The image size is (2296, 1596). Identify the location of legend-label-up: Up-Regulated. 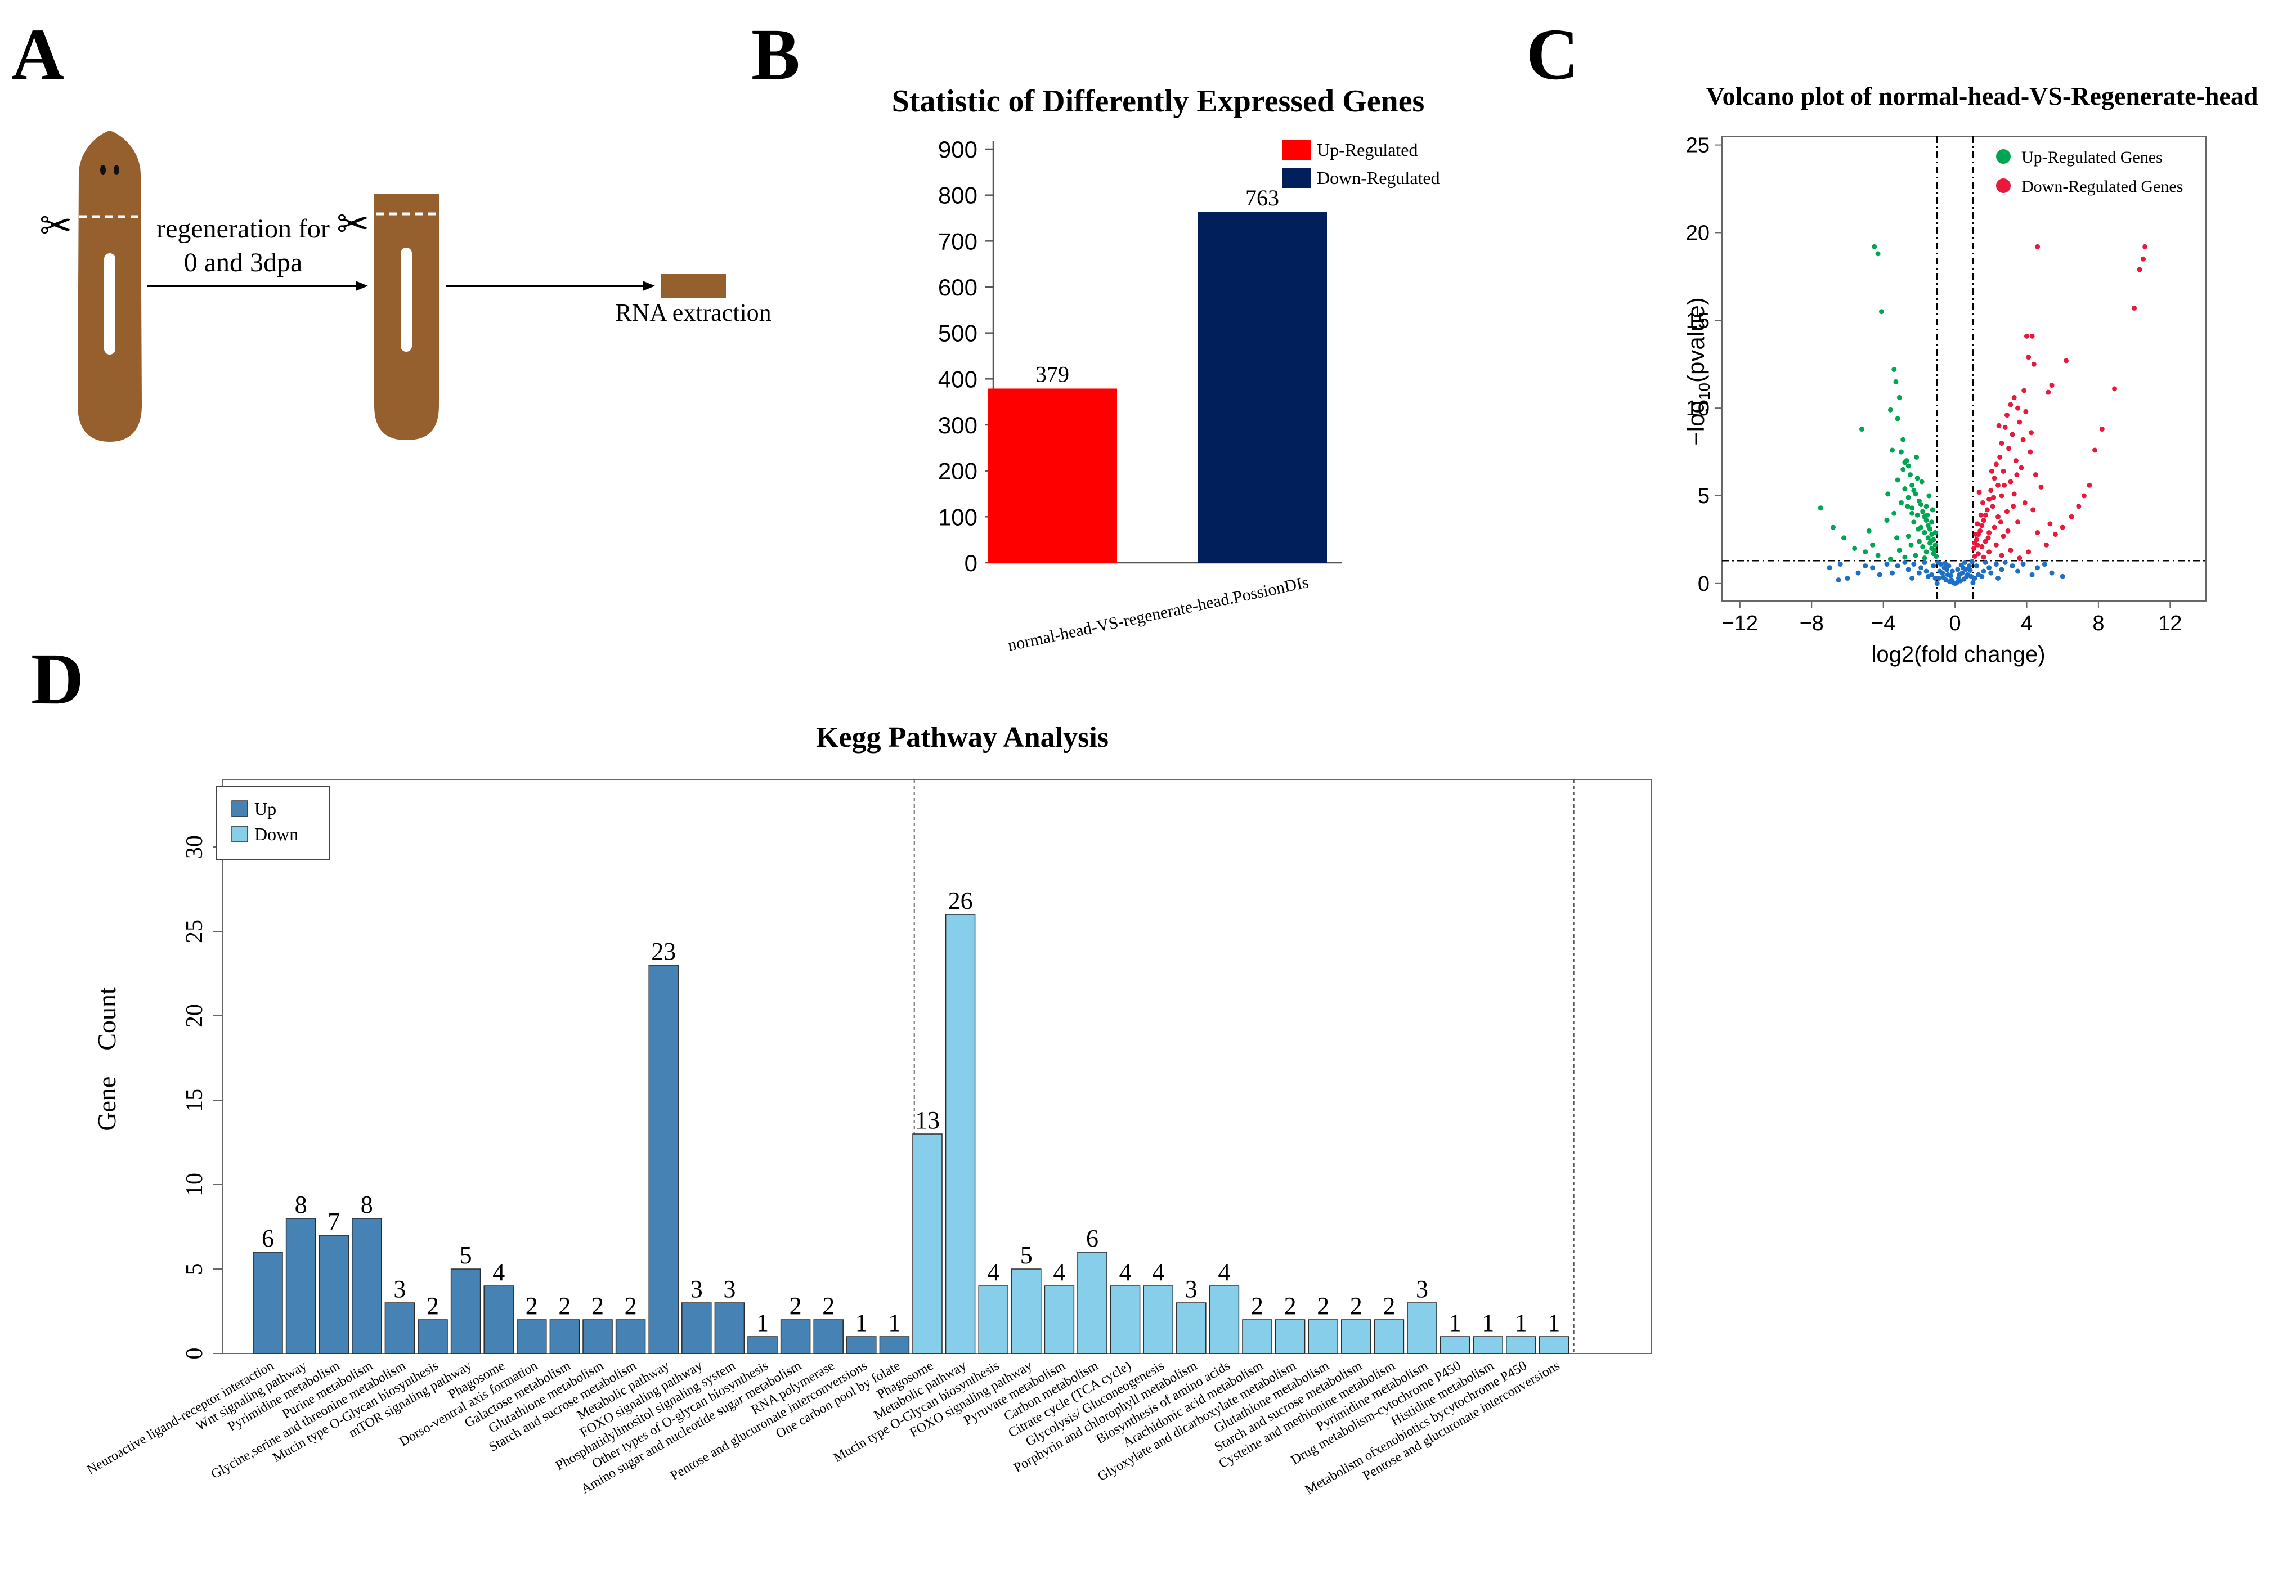
(1367, 150).